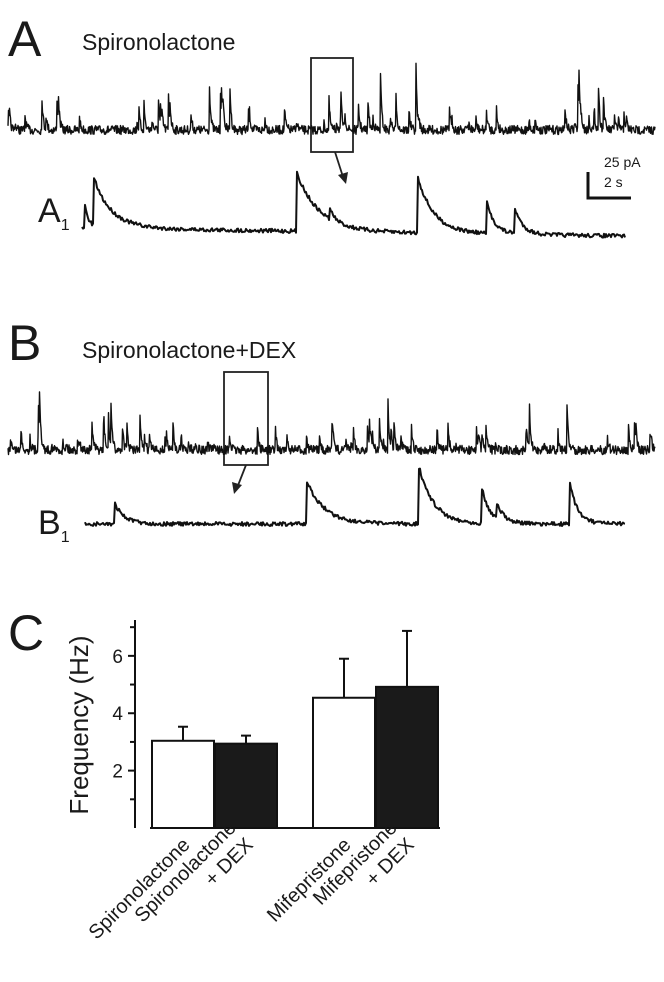  I want to click on scale-label: 2 s, so click(613, 182).